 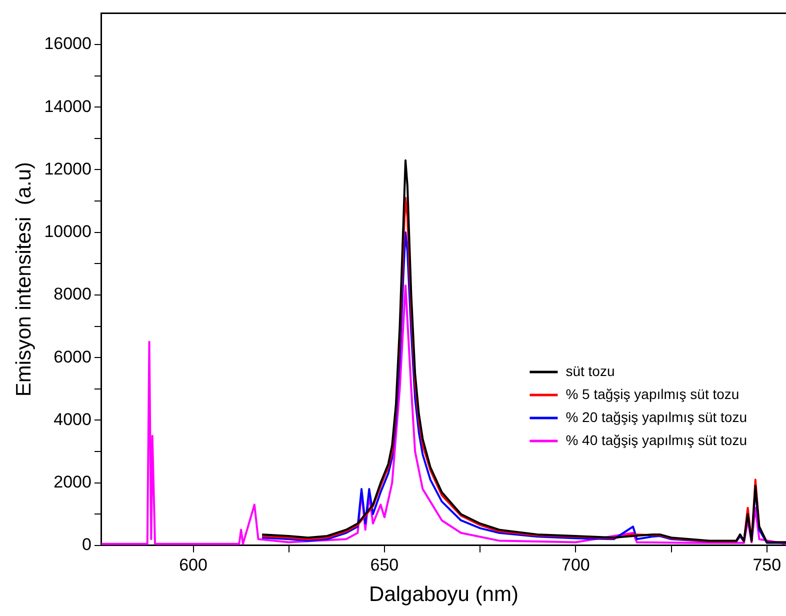 What do you see at coordinates (653, 394) in the screenshot?
I see `legend-label: % 5 tağşiş yapılmış süt tozu` at bounding box center [653, 394].